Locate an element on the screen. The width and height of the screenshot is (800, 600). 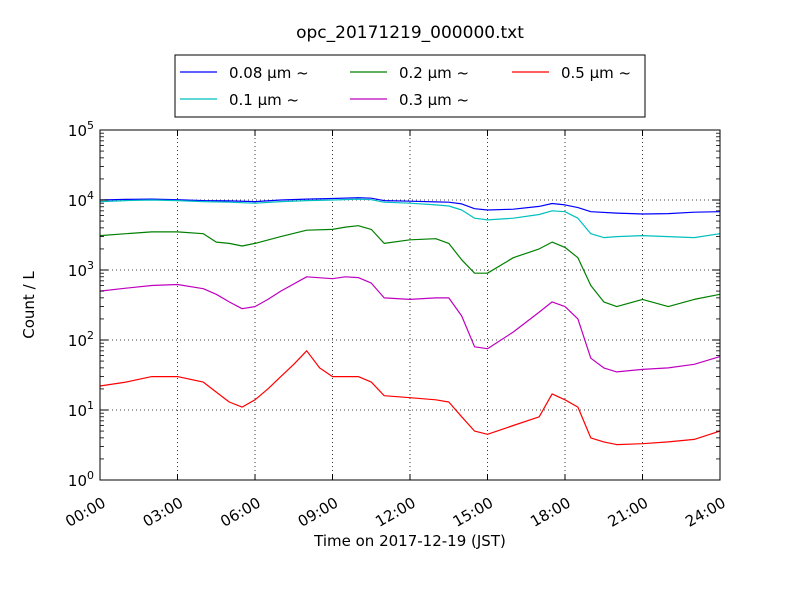
legend-label-3: 0.3 μm ~ is located at coordinates (434, 100).